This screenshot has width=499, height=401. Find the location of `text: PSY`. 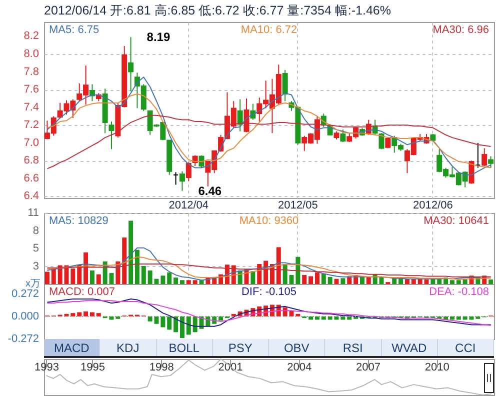

text: PSY is located at coordinates (240, 347).